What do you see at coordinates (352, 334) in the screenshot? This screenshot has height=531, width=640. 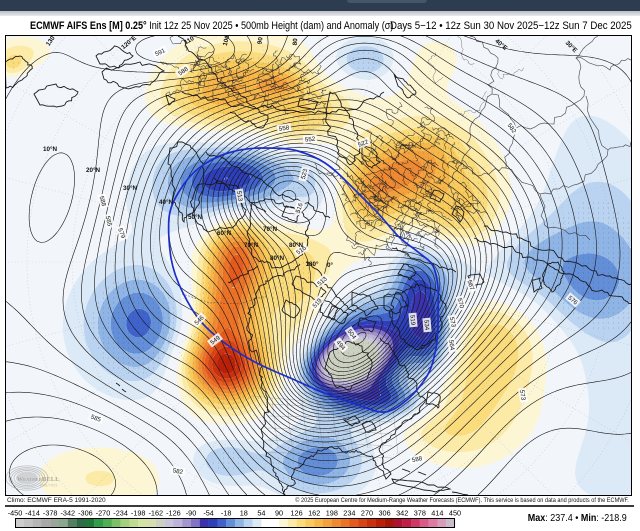 I see `svg-text: 504` at bounding box center [352, 334].